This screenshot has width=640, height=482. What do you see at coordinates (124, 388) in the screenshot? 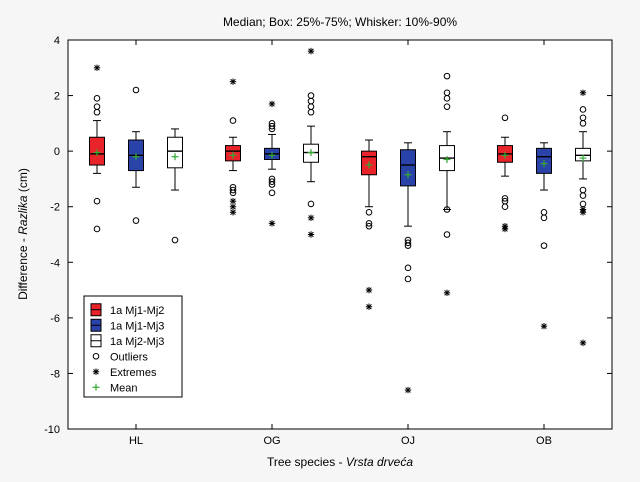
I see `legend-label: Mean` at bounding box center [124, 388].